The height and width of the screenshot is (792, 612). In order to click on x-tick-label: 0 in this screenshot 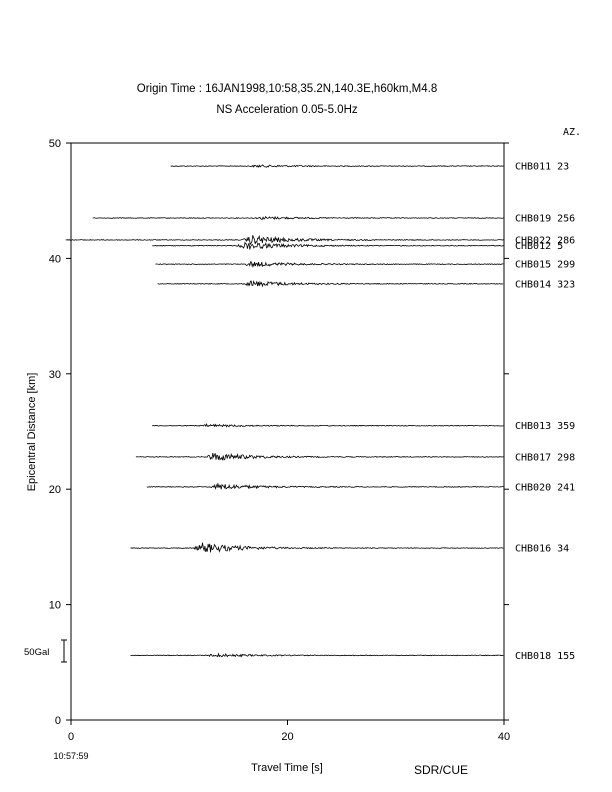, I will do `click(71, 737)`.